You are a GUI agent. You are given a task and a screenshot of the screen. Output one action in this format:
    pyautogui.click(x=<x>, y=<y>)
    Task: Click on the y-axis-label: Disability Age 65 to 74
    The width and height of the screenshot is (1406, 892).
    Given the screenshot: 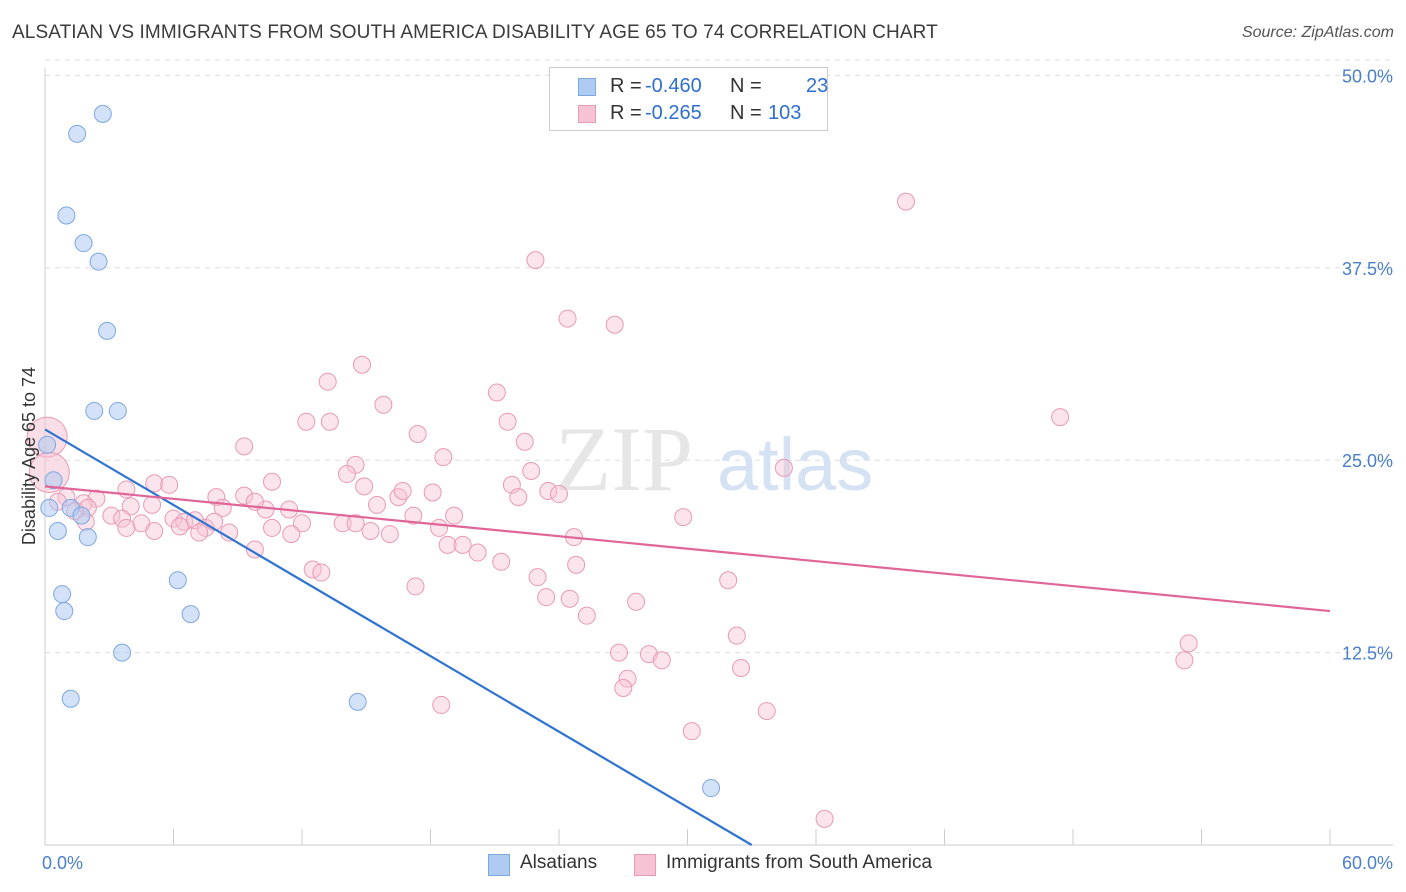 What is the action you would take?
    pyautogui.click(x=29, y=456)
    